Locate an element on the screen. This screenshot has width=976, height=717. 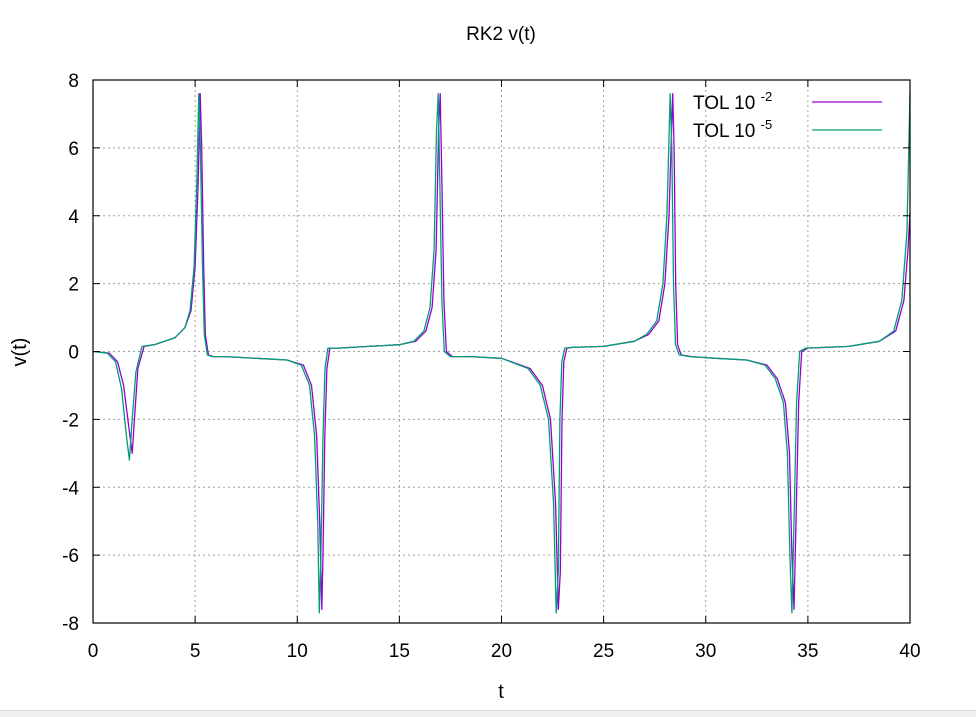
x-tick-label: 40 is located at coordinates (909, 651).